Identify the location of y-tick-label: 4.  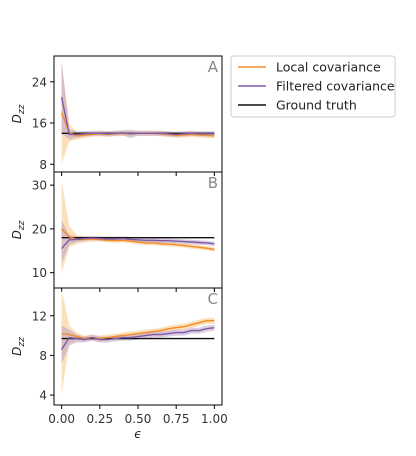
(43, 396).